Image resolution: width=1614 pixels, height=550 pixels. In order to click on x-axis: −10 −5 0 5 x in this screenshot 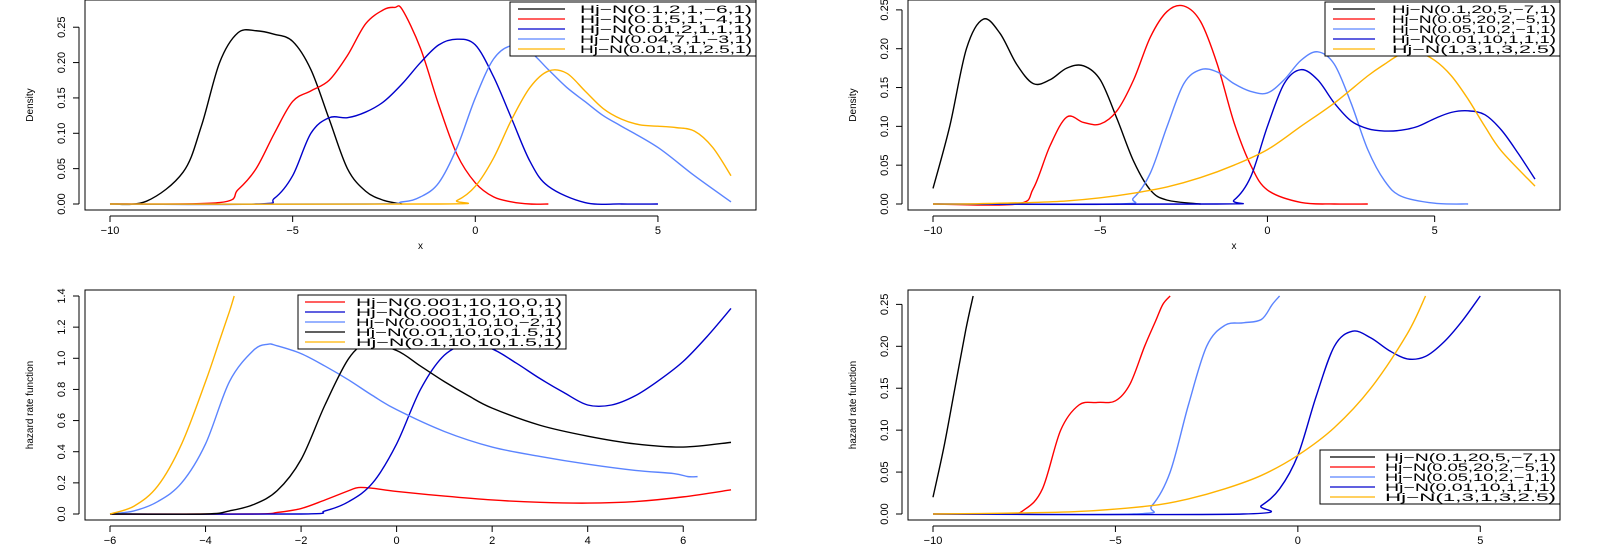, I will do `click(381, 233)`.